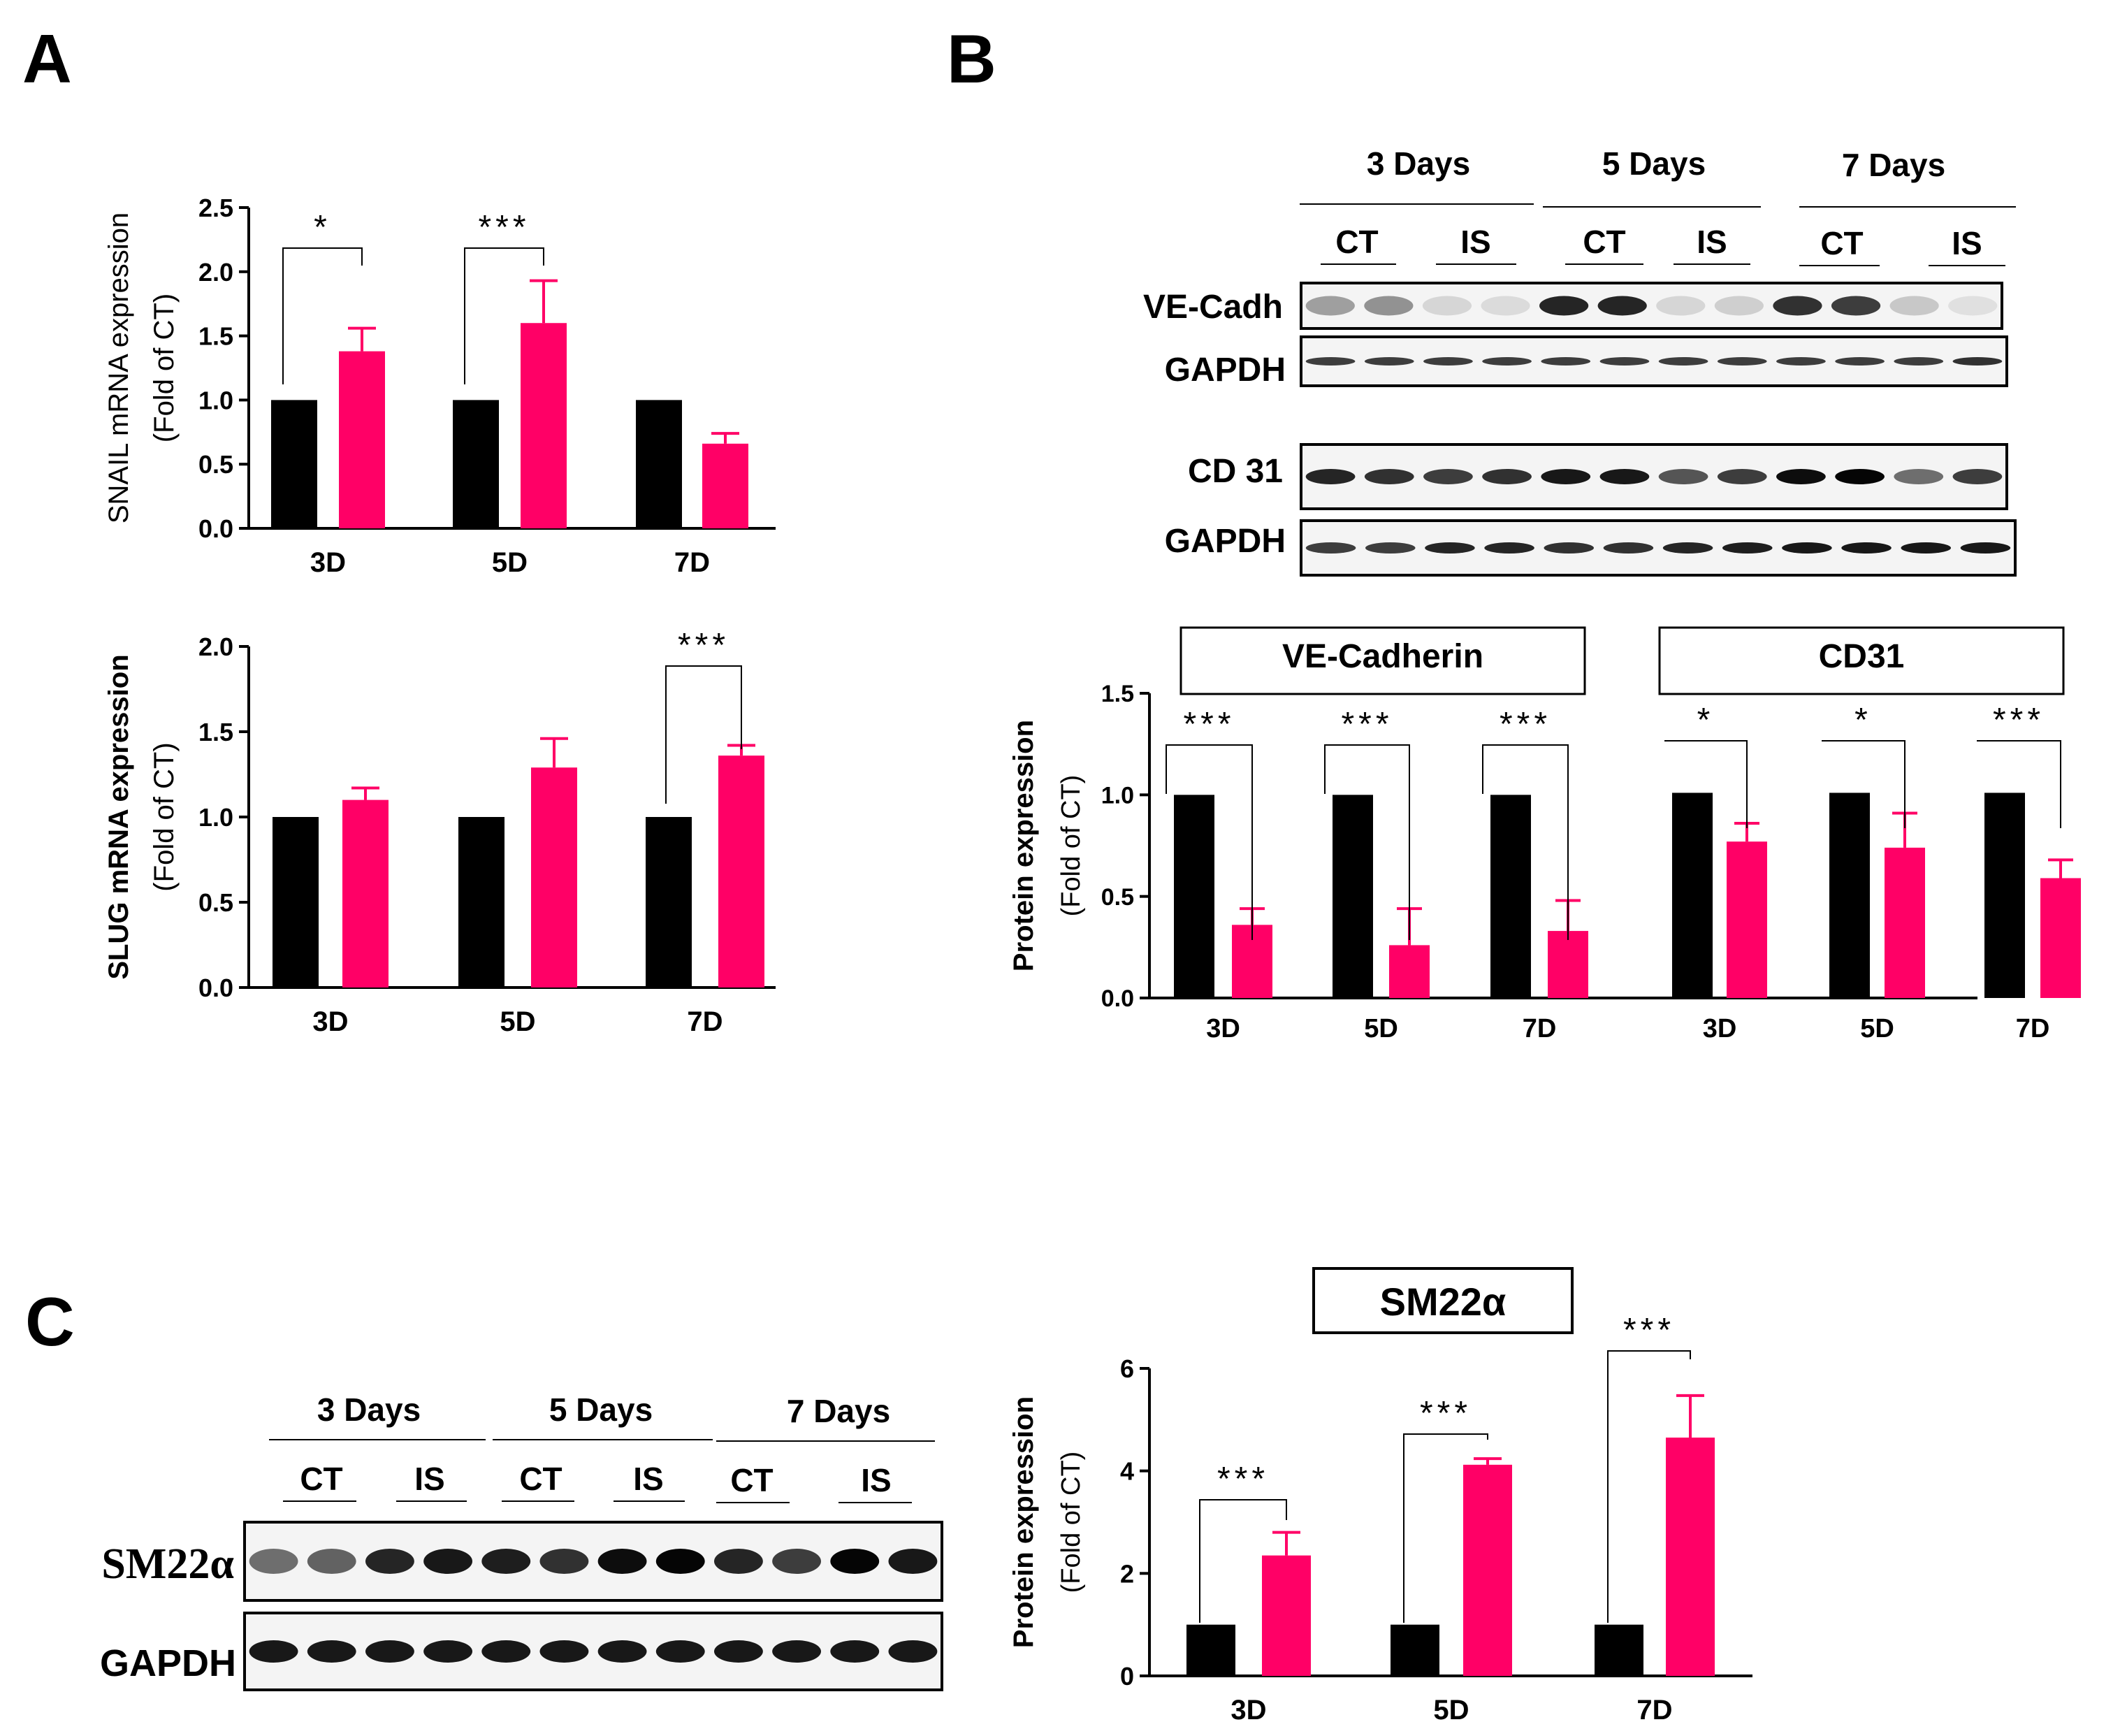 This screenshot has width=2127, height=1736. What do you see at coordinates (540, 1479) in the screenshot?
I see `blot-c-cond-3: CT` at bounding box center [540, 1479].